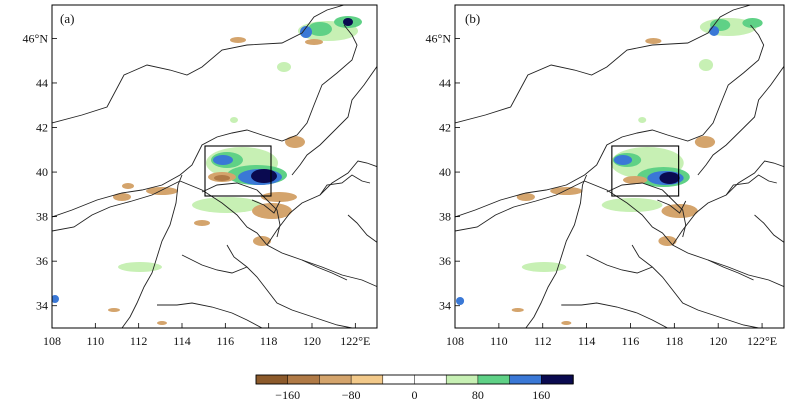  What do you see at coordinates (472, 18) in the screenshot?
I see `panel-b-label: (b)` at bounding box center [472, 18].